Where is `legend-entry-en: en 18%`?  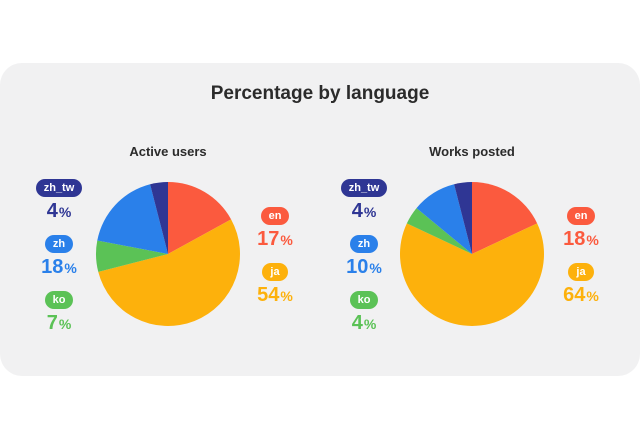
legend-entry-en: en 18% is located at coordinates (581, 229).